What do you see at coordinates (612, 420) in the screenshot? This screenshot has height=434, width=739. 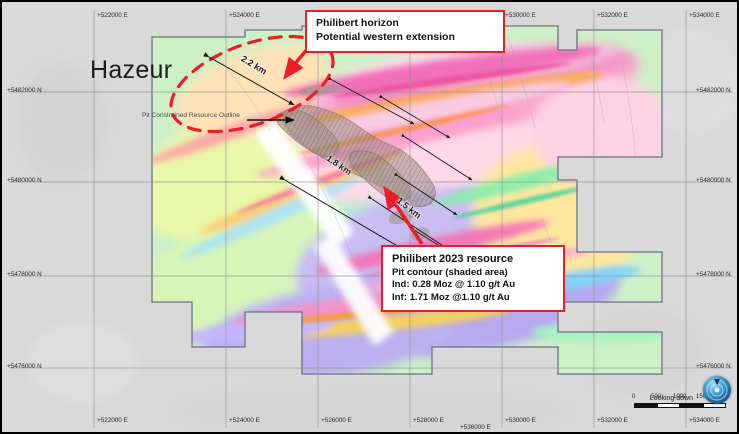 I see `easting-label-bottom-532000: +532000 E` at bounding box center [612, 420].